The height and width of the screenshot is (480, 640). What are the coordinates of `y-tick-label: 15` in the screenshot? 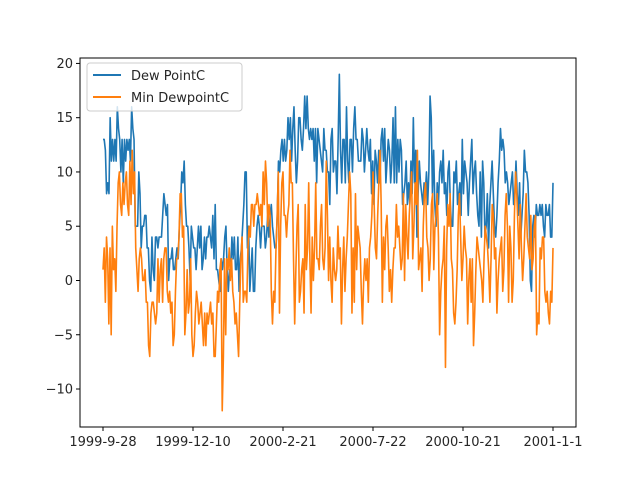 It's located at (64, 118).